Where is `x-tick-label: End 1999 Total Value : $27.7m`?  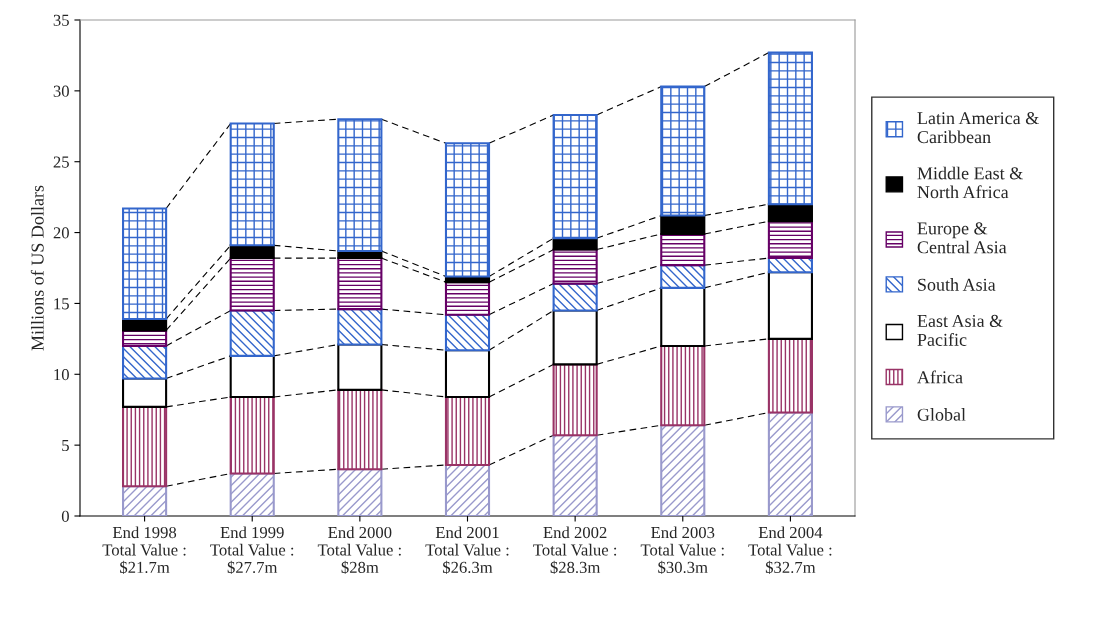 x-tick-label: End 1999 Total Value : $27.7m is located at coordinates (252, 550).